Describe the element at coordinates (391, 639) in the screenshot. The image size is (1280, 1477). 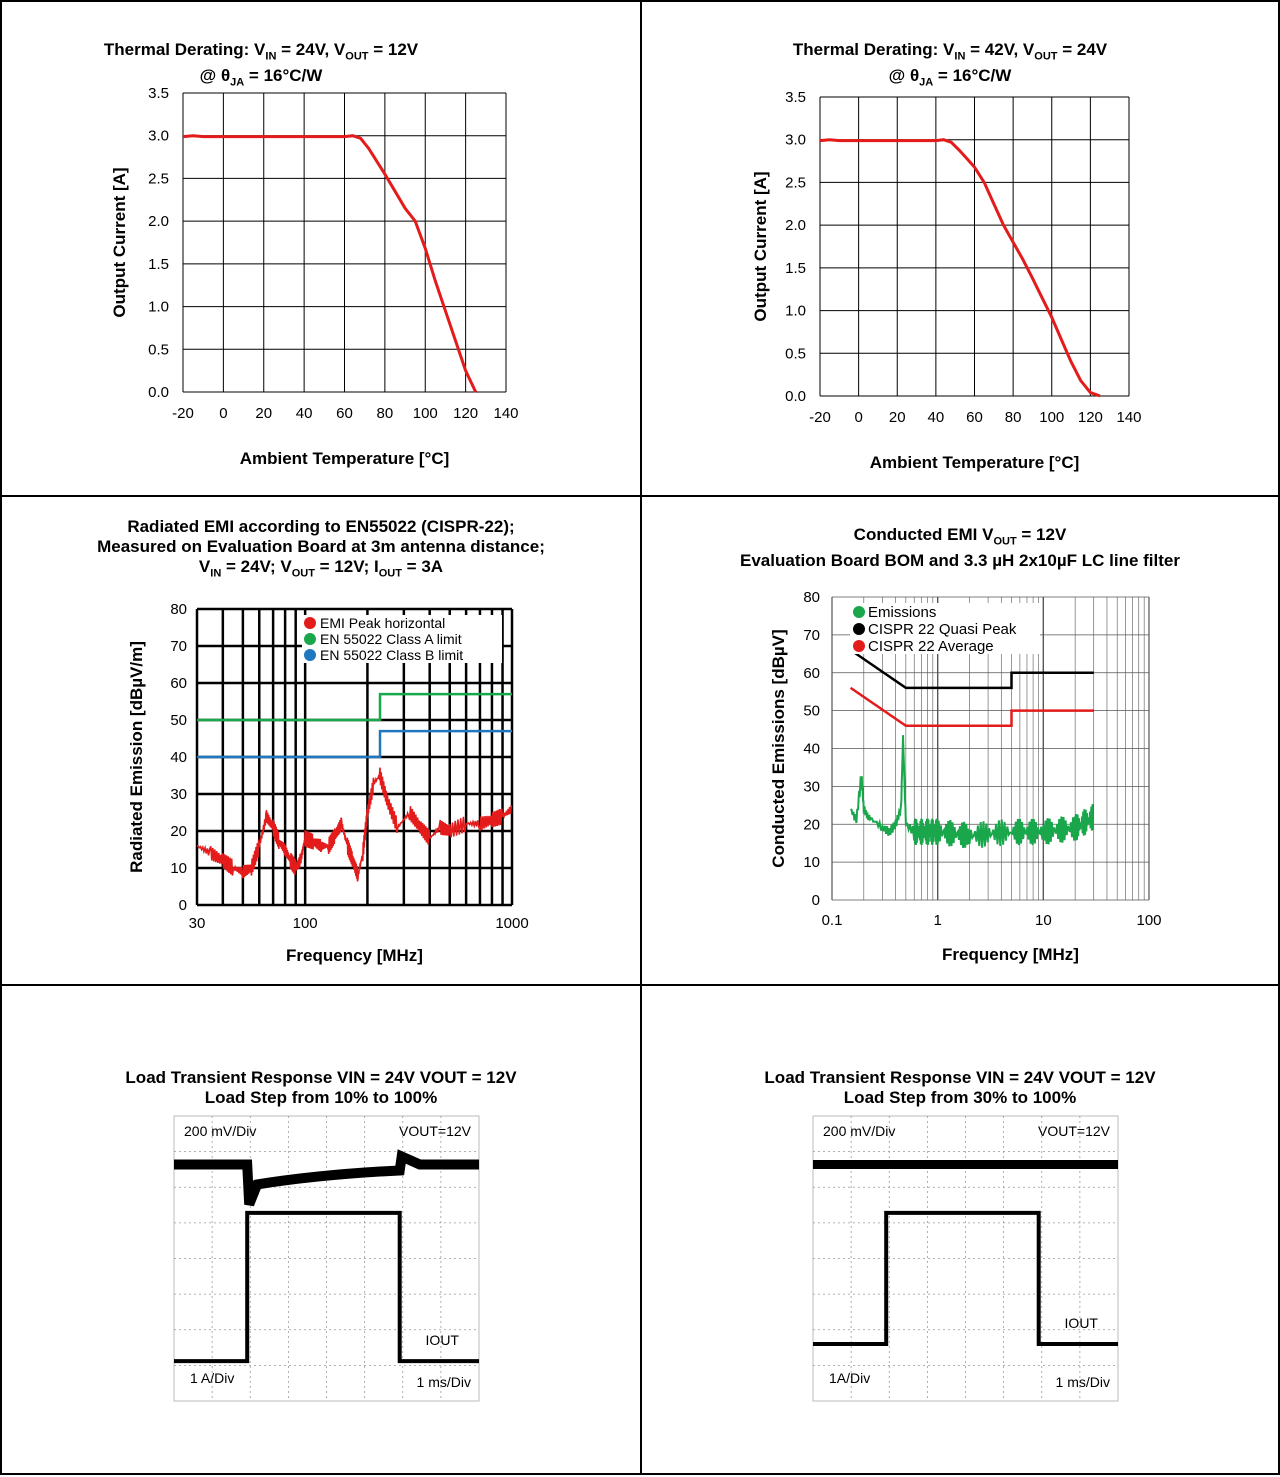
I see `legend-label: EN 55022 Class A limit` at that location.